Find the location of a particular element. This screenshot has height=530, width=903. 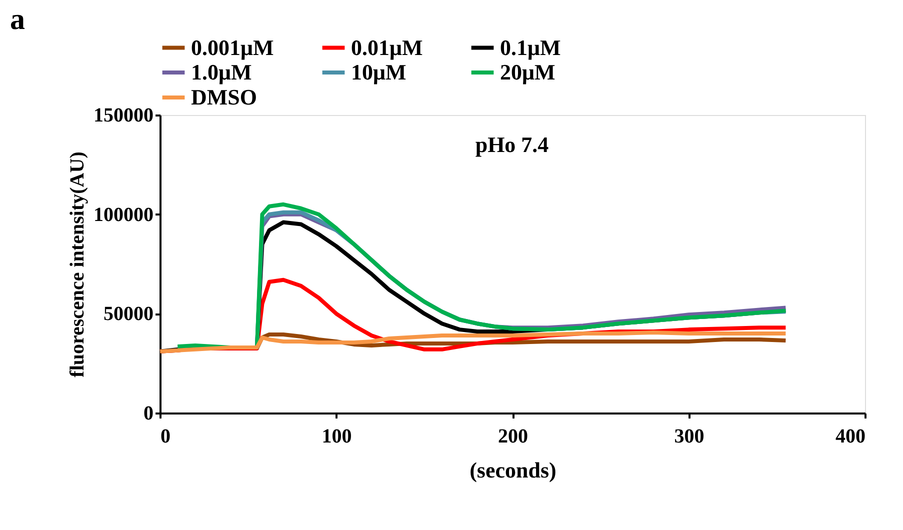

x-tick-label: 0 is located at coordinates (165, 437).